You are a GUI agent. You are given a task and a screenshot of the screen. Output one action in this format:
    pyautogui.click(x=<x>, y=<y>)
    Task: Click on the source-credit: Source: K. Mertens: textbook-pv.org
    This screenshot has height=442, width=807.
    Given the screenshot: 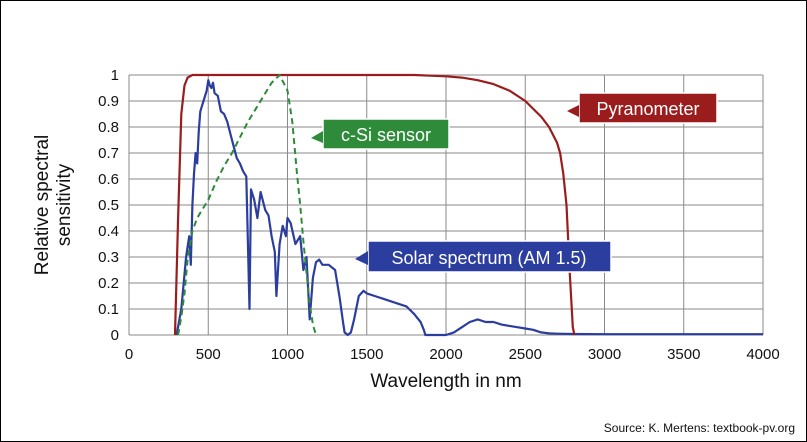 What is the action you would take?
    pyautogui.click(x=699, y=428)
    